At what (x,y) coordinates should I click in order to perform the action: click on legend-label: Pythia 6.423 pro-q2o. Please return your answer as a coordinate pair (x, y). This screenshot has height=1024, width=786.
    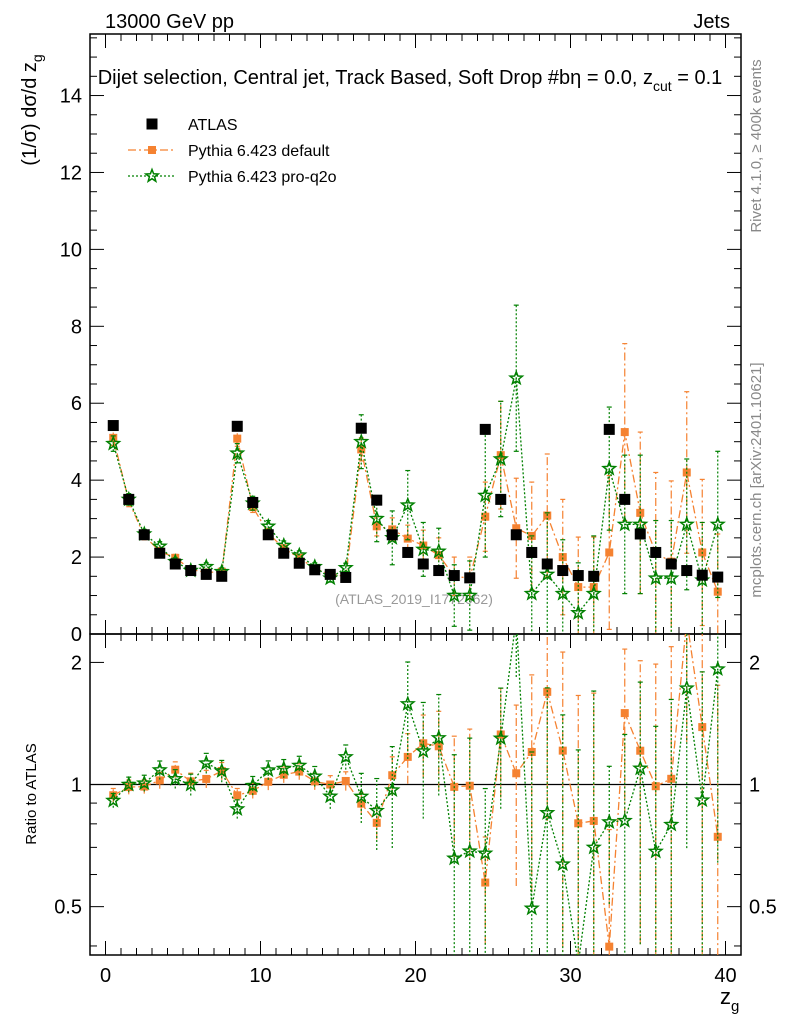
    Looking at the image, I should click on (262, 177).